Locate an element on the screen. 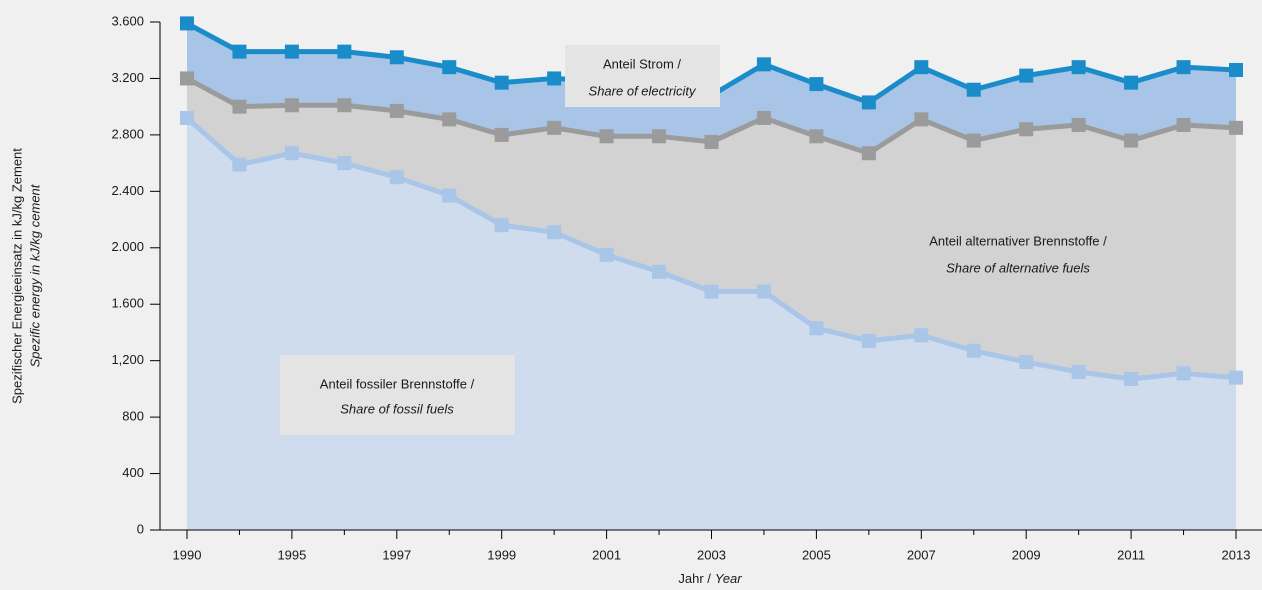 This screenshot has width=1262, height=590. y-axis-label: Spezific energy in kJ/kg cement is located at coordinates (34, 275).